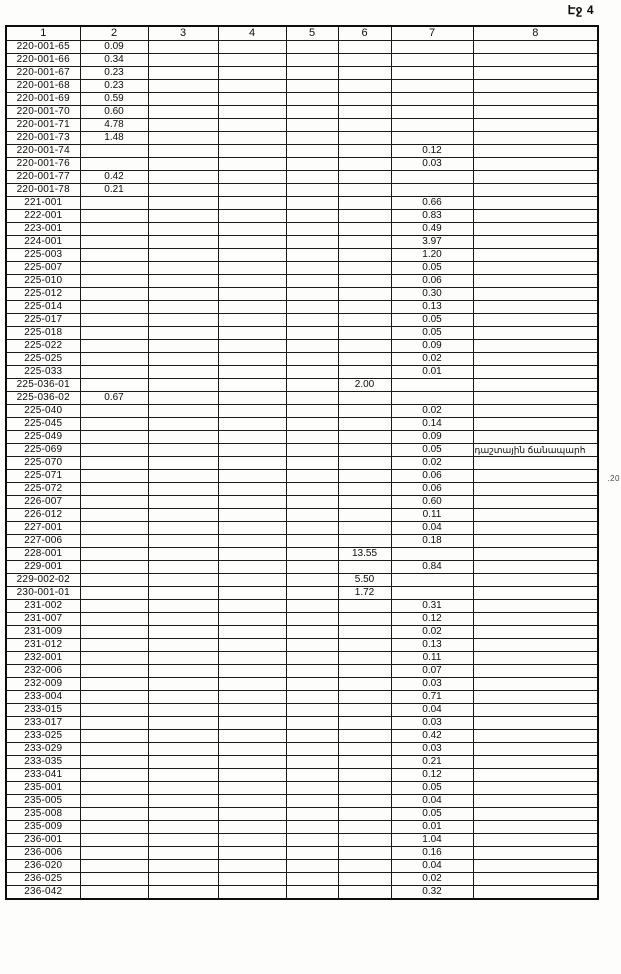  Describe the element at coordinates (302, 801) in the screenshot. I see `table-row: 235-005 0.04` at that location.